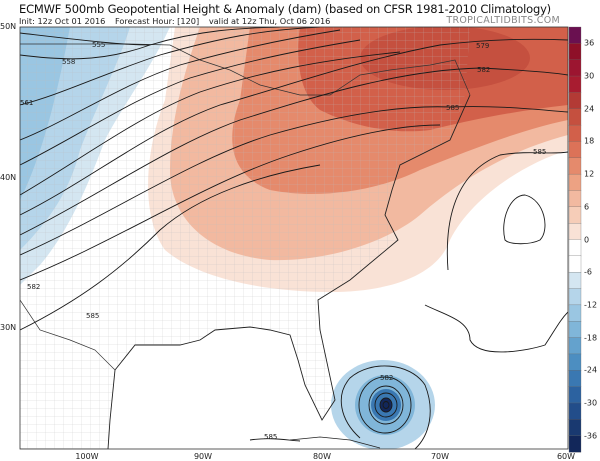 The width and height of the screenshot is (600, 461). What do you see at coordinates (335, 442) in the screenshot?
I see `cuba` at bounding box center [335, 442].